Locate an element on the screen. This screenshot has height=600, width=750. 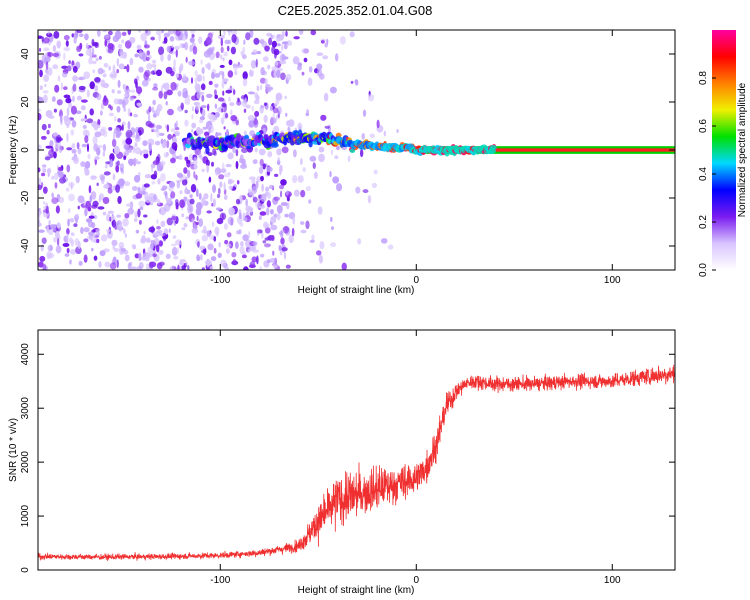
y-tick-label: 2000 is located at coordinates (25, 462).